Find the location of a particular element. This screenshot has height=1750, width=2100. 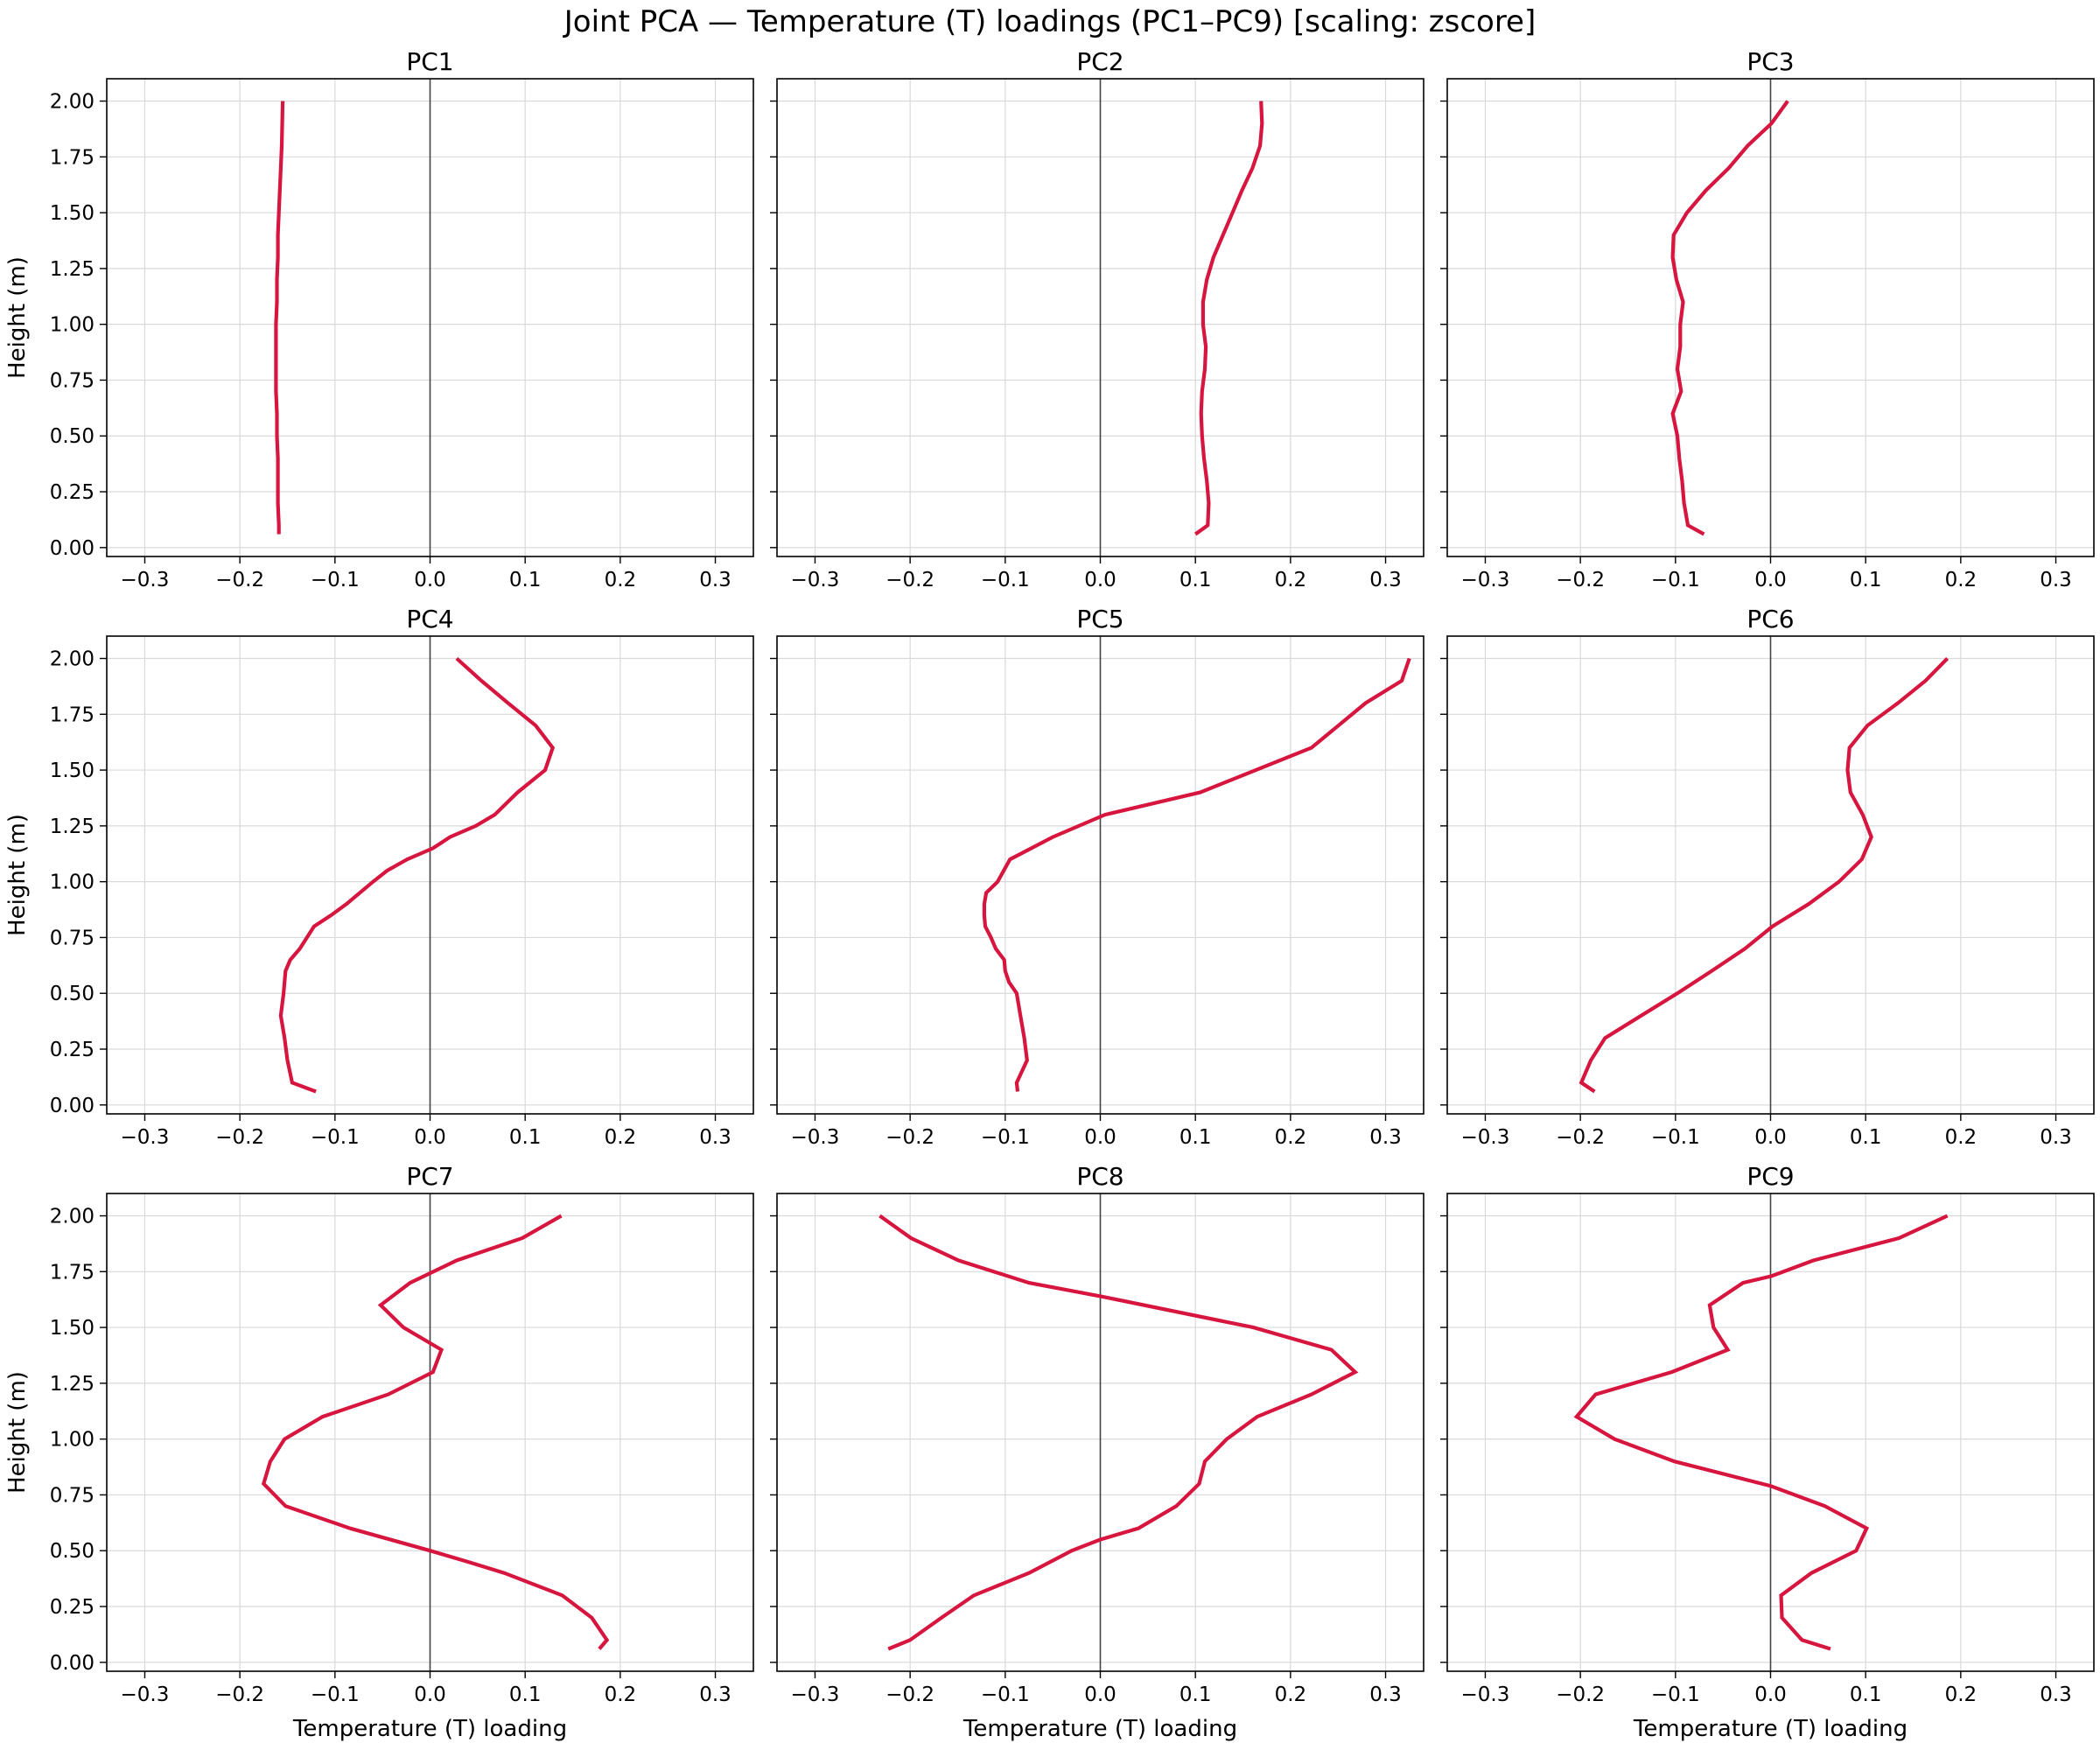

panel-2: −0.3 −0.2 −0.1 0.0 0.1 0.2 0.3 PC2 is located at coordinates (1097, 319).